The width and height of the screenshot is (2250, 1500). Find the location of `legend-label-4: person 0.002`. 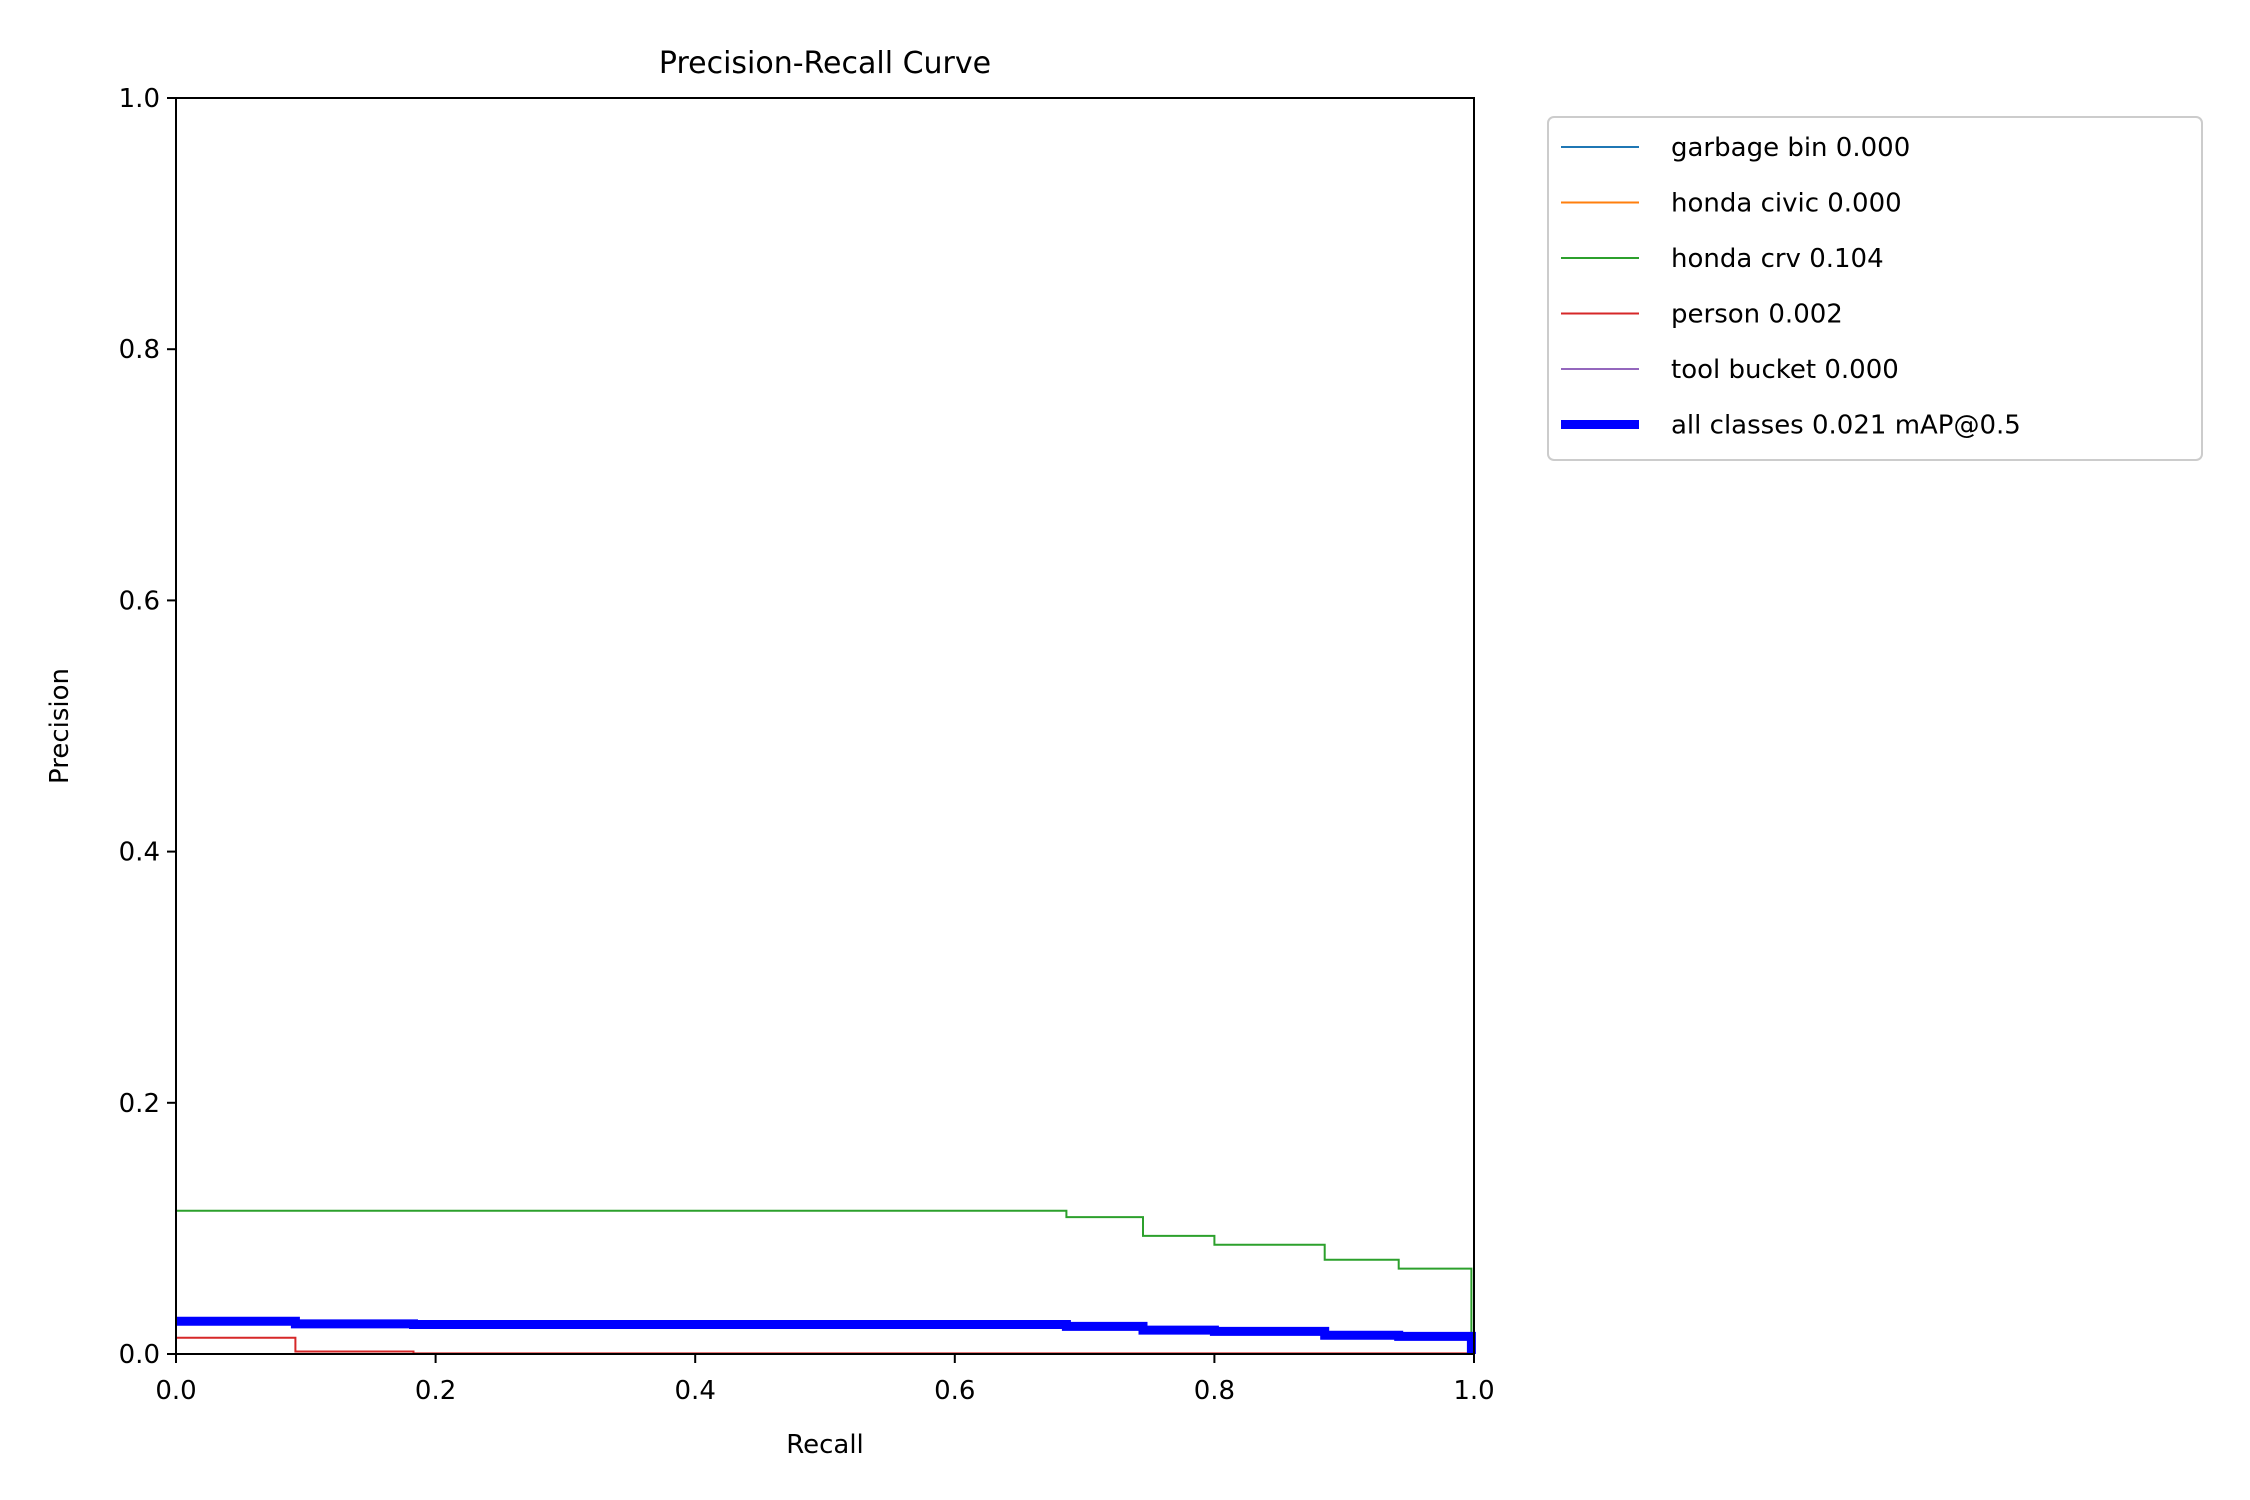

legend-label-4: person 0.002 is located at coordinates (1757, 315).